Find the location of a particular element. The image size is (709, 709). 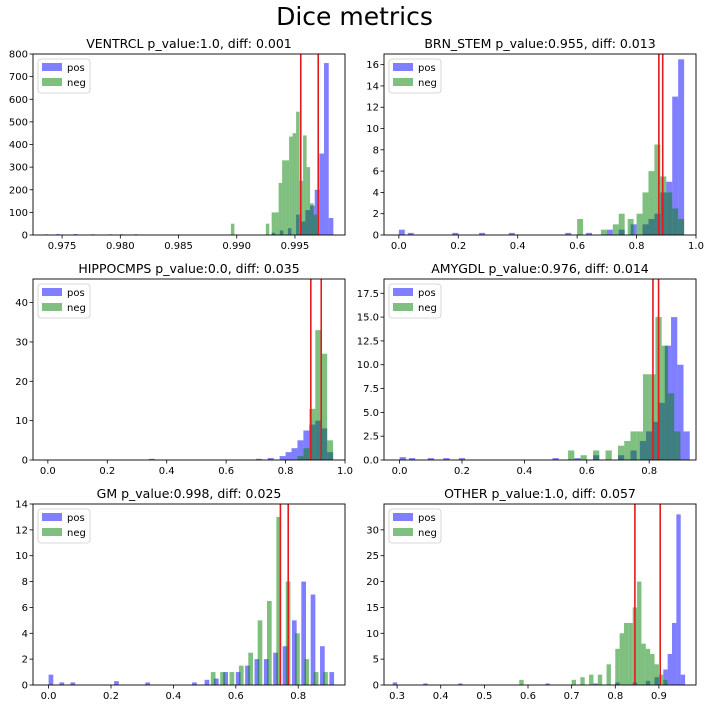

subplot-title: HIPPOCMPS p_value:0.0, diff: 0.035 is located at coordinates (188, 268).